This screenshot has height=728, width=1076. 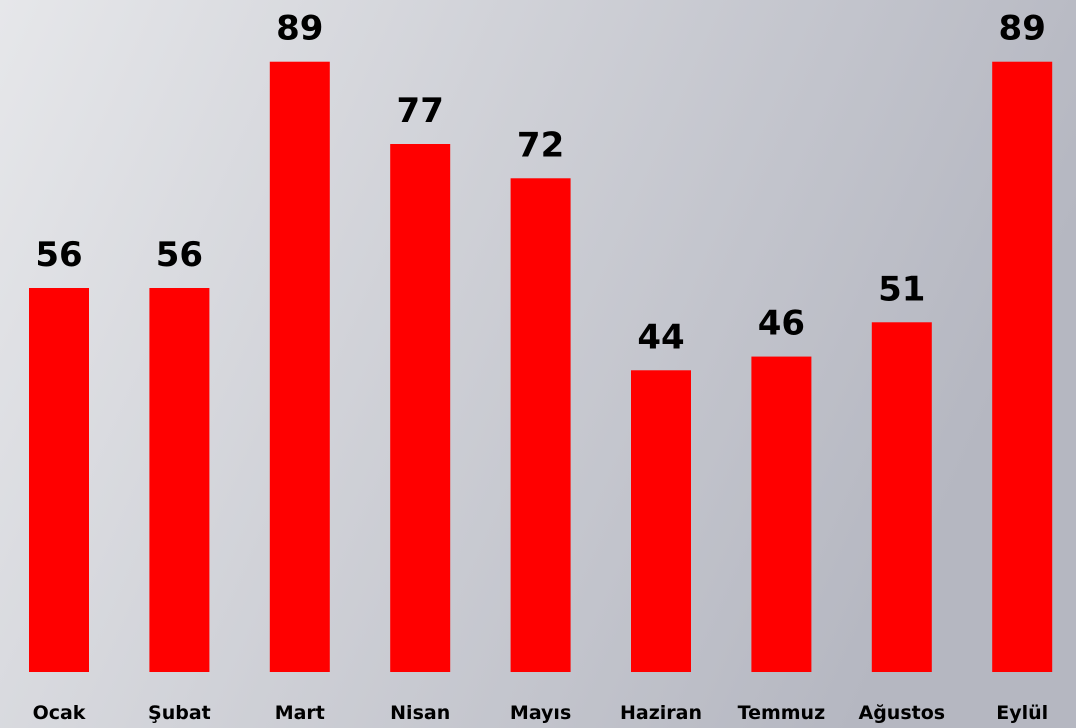 I want to click on x-tick-label: Mart, so click(x=300, y=713).